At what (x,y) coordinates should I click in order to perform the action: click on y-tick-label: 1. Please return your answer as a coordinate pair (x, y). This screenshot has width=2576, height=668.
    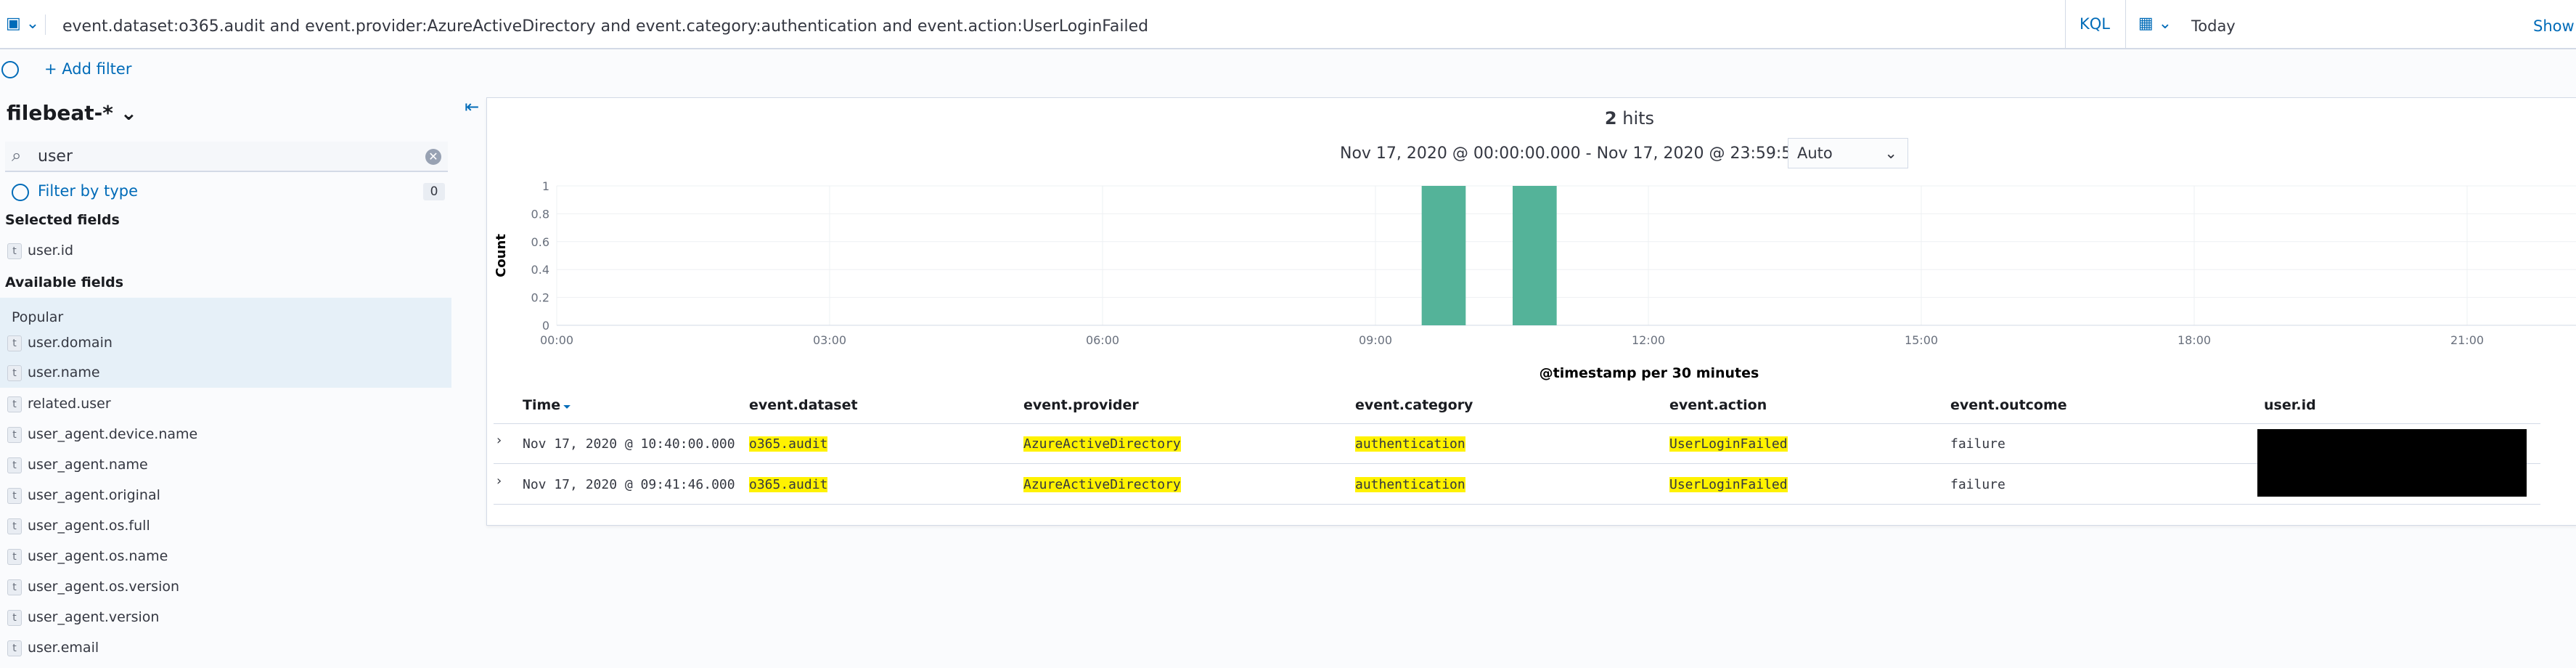
    Looking at the image, I should click on (545, 186).